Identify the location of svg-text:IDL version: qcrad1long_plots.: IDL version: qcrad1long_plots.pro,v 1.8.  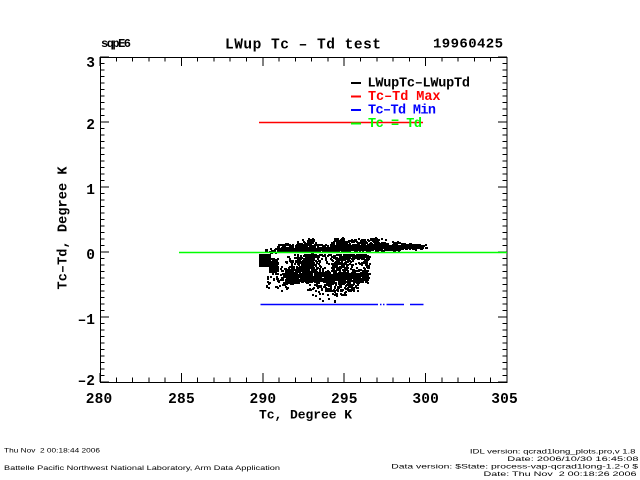
(553, 451).